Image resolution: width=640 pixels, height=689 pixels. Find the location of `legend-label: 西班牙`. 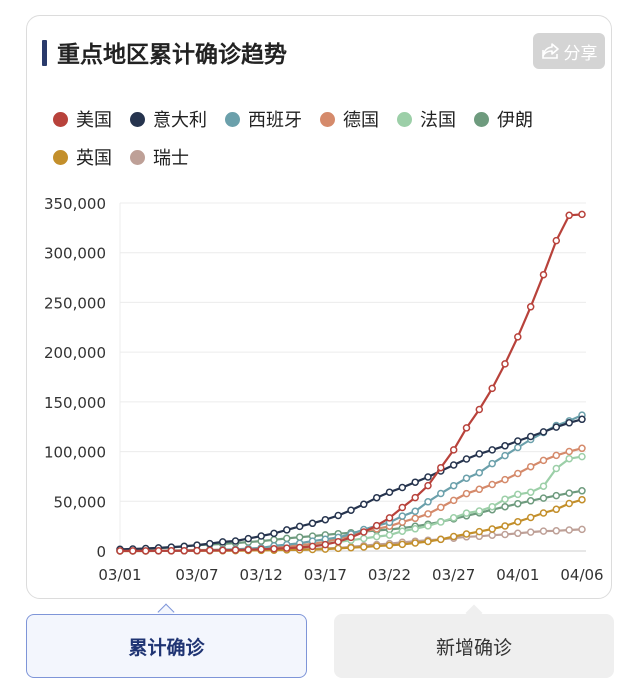

legend-label: 西班牙 is located at coordinates (275, 120).